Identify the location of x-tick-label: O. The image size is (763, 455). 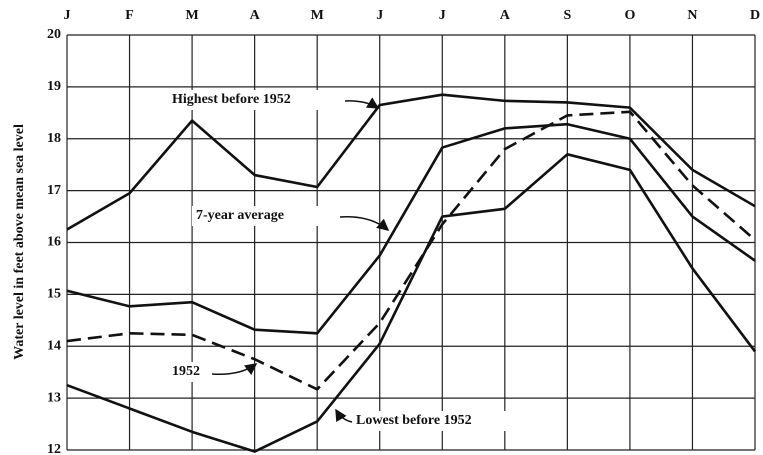
(629, 15).